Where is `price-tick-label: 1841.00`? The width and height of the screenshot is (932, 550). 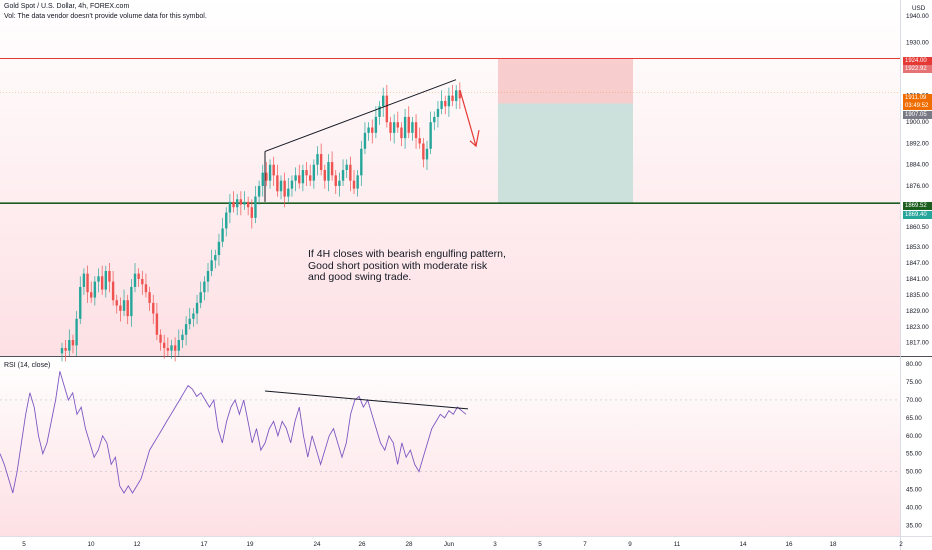
price-tick-label: 1841.00 is located at coordinates (917, 279).